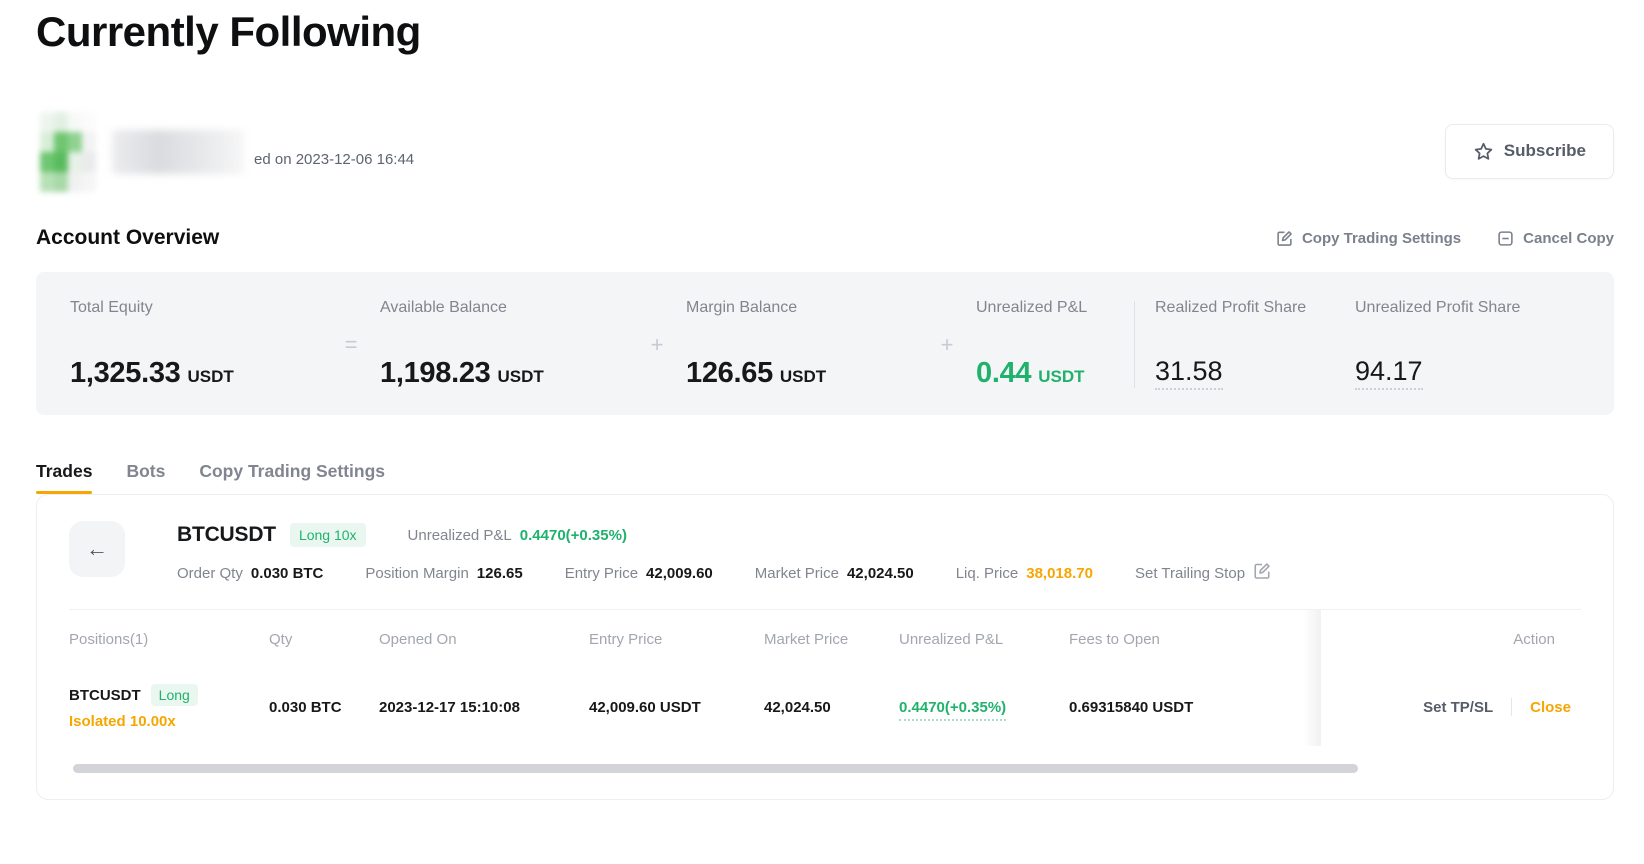 This screenshot has width=1644, height=864. I want to click on margin-mode-label: Isolated 10.00x, so click(122, 721).